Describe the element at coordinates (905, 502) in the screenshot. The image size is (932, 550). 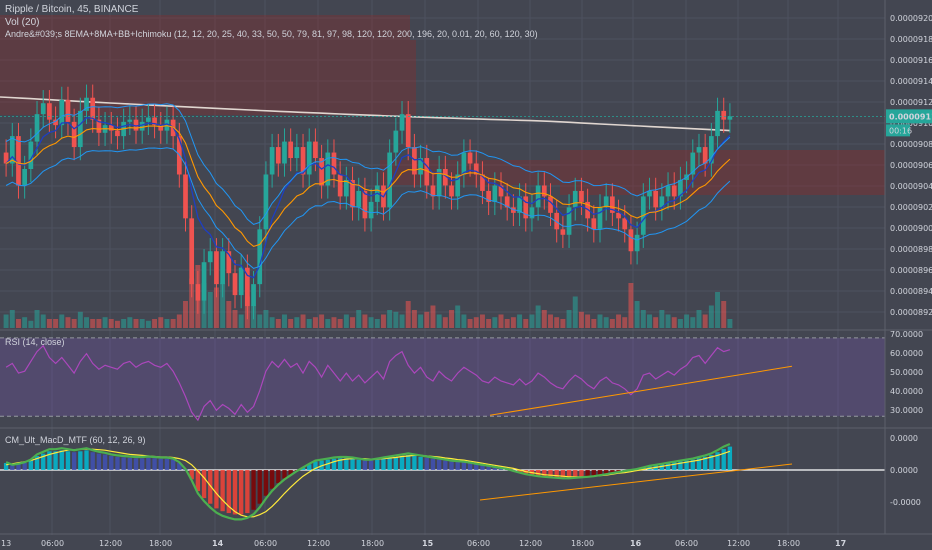
I see `macd-tick-label: -0.0000` at that location.